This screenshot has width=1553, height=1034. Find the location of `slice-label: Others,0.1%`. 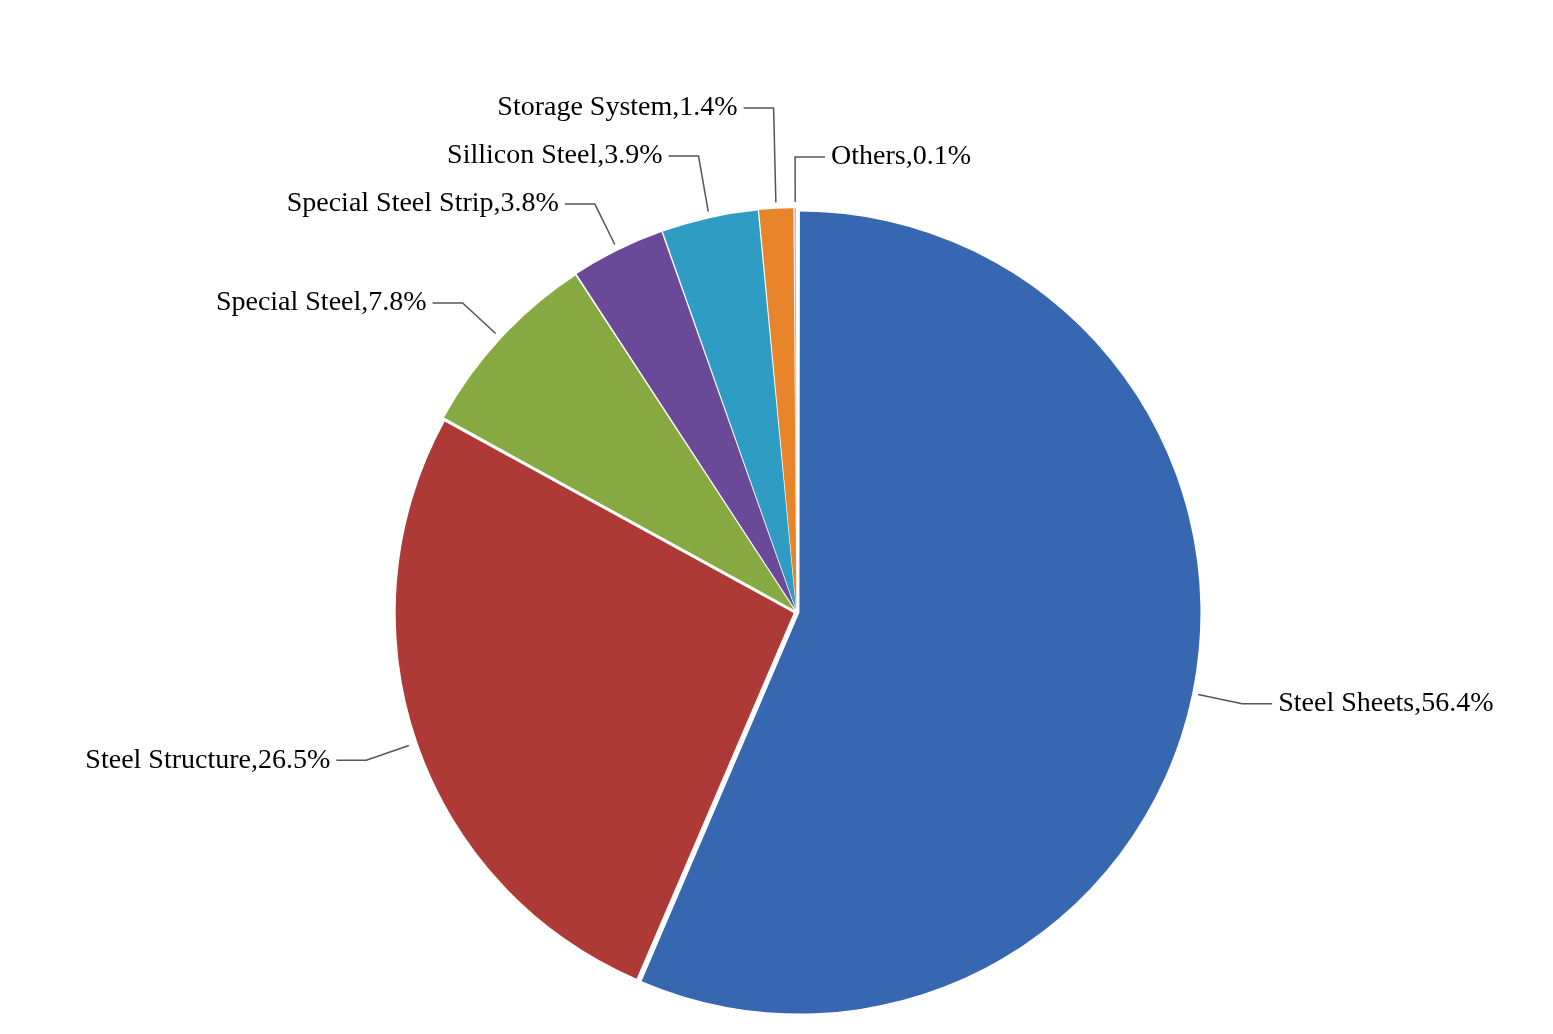

slice-label: Others,0.1% is located at coordinates (901, 155).